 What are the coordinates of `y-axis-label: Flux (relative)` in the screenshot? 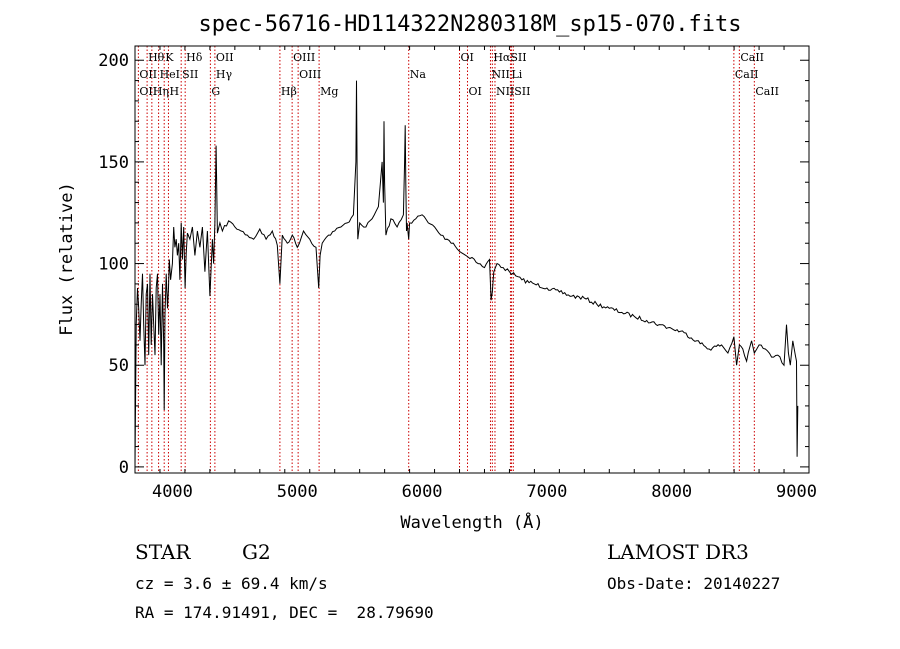 It's located at (67, 259).